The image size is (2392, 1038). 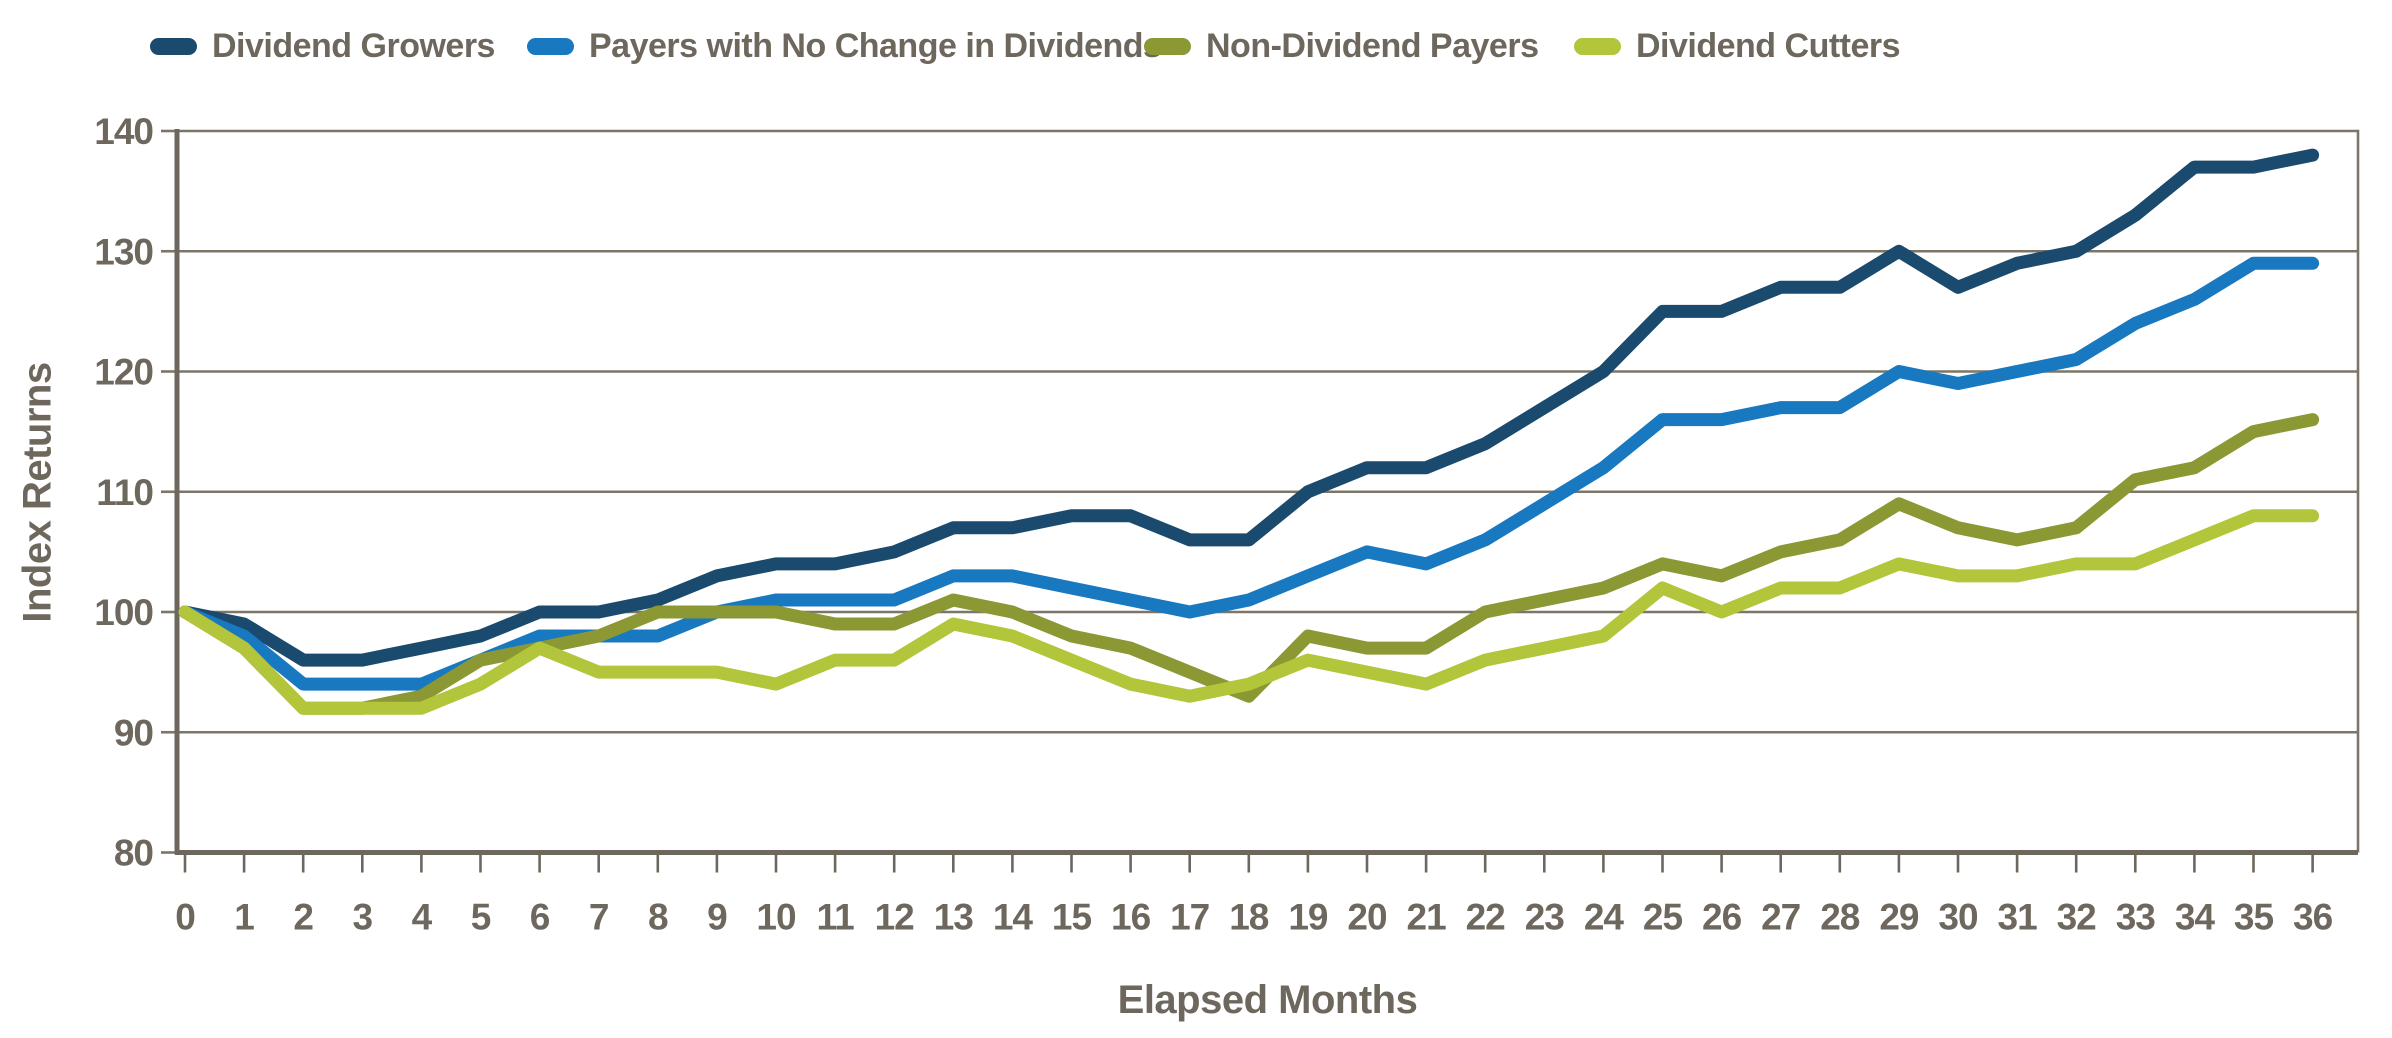 What do you see at coordinates (1486, 917) in the screenshot?
I see `x-tick-label-22: 22` at bounding box center [1486, 917].